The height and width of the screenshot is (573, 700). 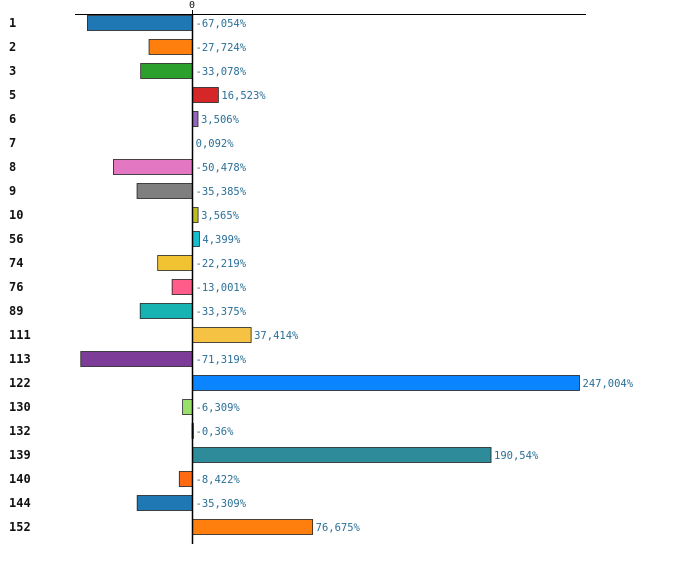 I want to click on value-label: -13,001%, so click(x=221, y=288).